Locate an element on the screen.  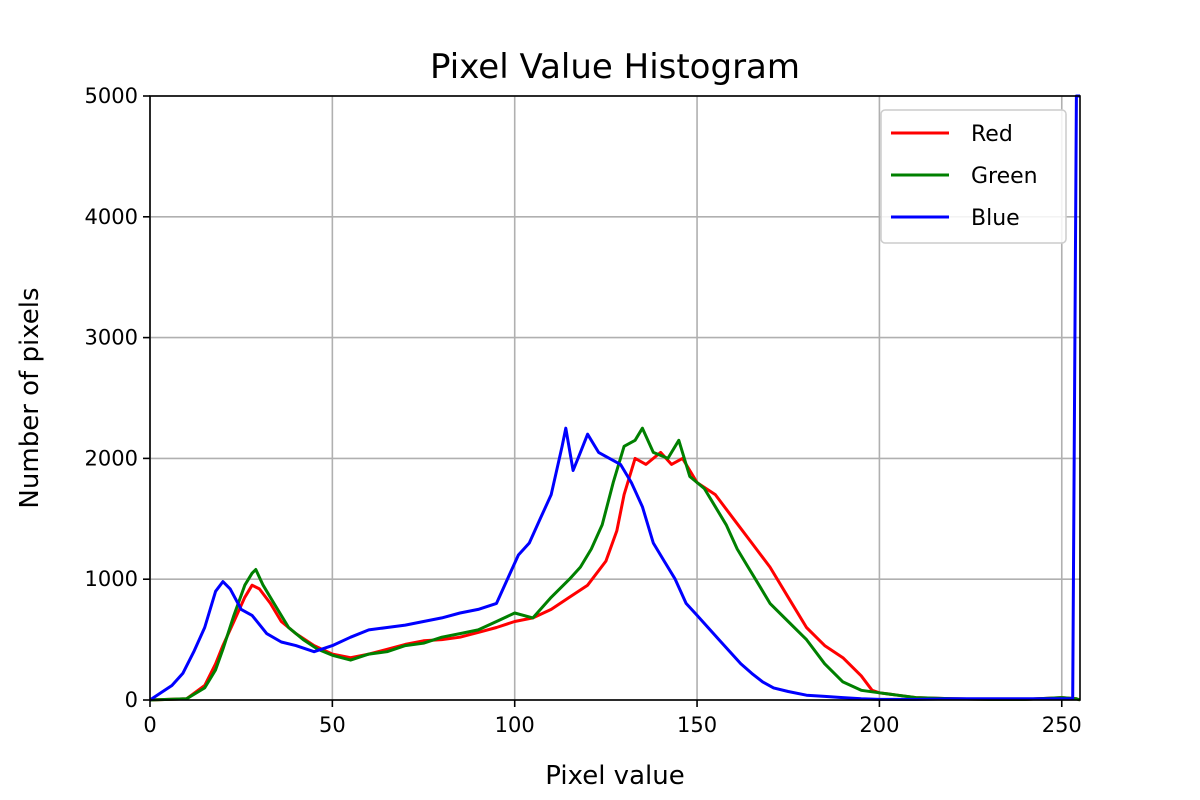
x-axis-title: Pixel value is located at coordinates (614, 776).